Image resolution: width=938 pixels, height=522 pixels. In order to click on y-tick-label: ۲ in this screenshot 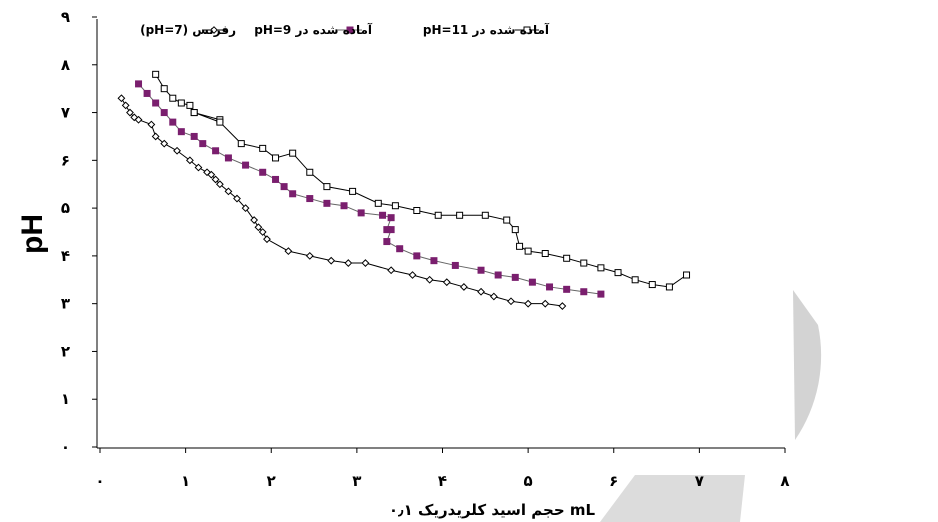, I will do `click(65, 351)`.